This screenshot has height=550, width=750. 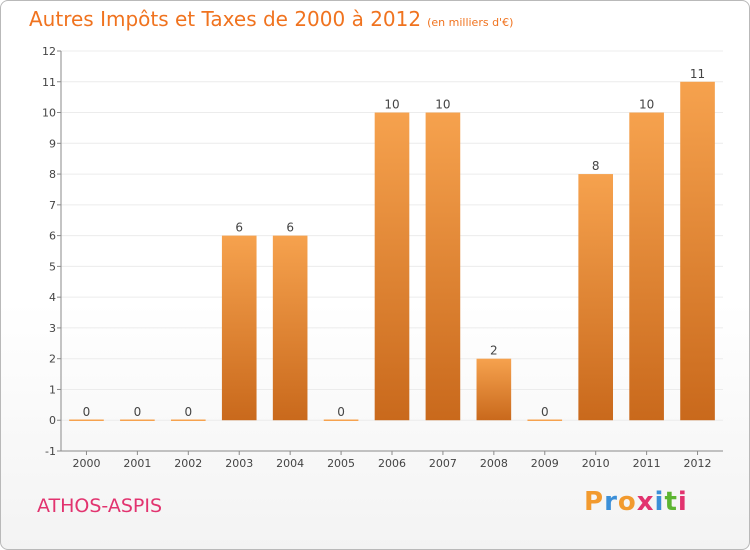 What do you see at coordinates (494, 463) in the screenshot?
I see `x-tick-label: 2008` at bounding box center [494, 463].